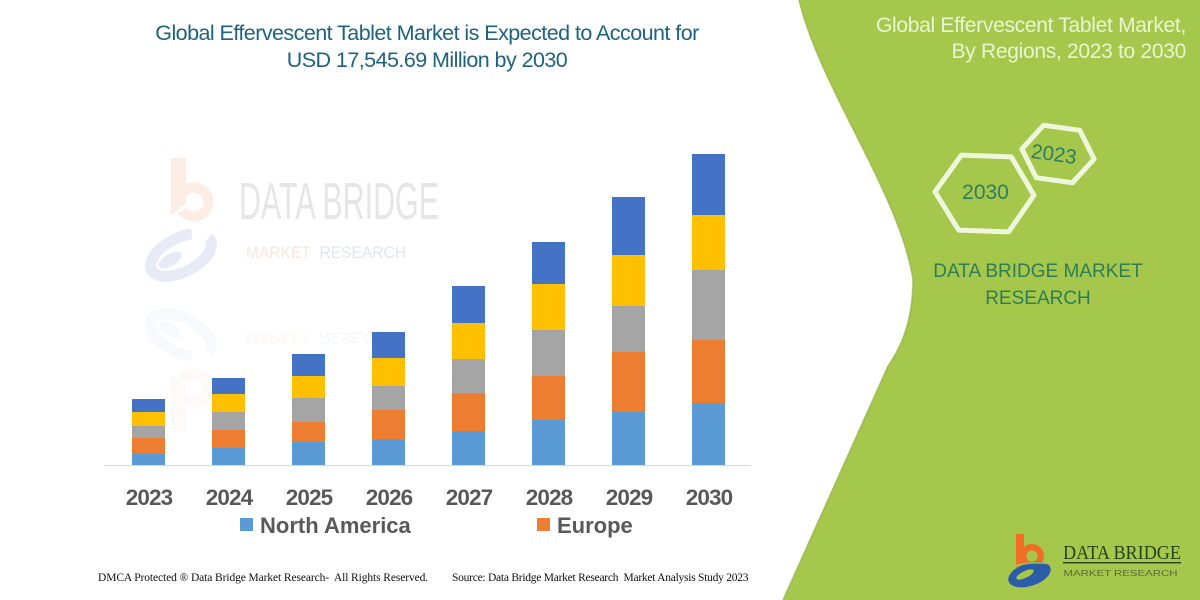 The image size is (1200, 600). I want to click on svg-text: 2030, so click(985, 192).